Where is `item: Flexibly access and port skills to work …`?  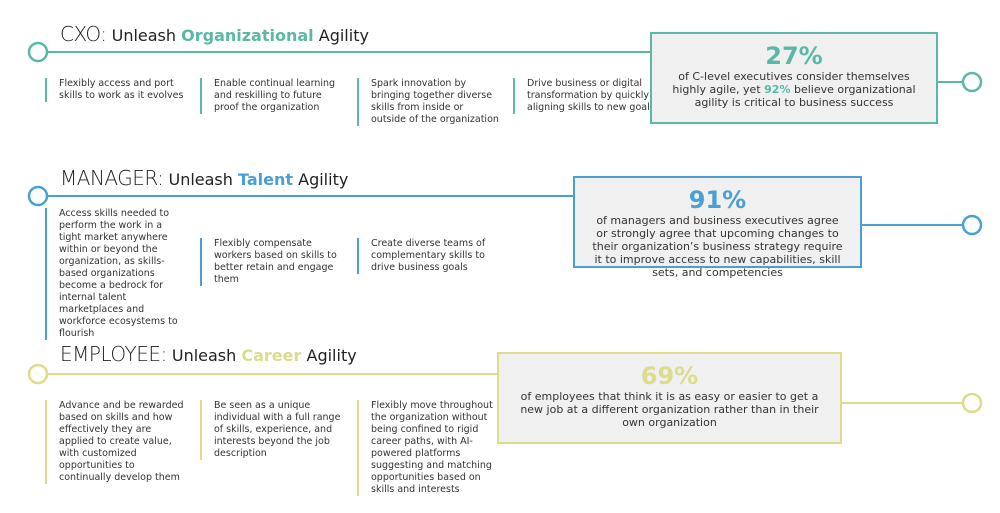
item: Flexibly access and port skills to work … is located at coordinates (116, 90).